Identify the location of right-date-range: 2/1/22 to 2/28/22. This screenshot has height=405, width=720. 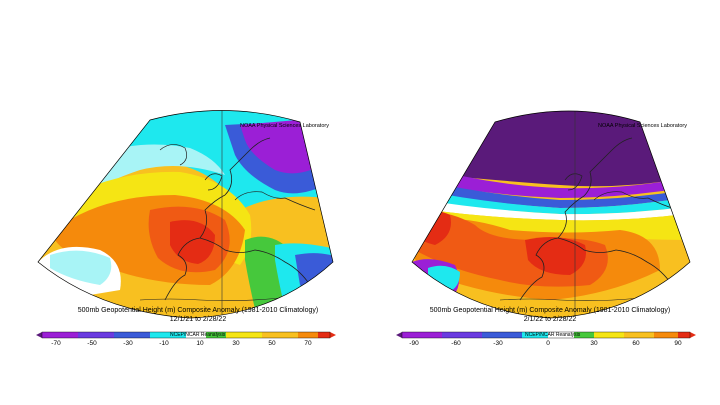
(550, 319).